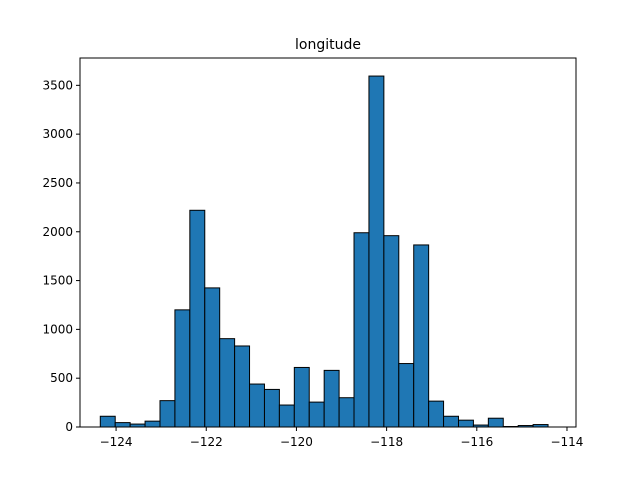  I want to click on y-axis: 0 500 1000 1500 2000 2500 3000 3500, so click(61, 256).